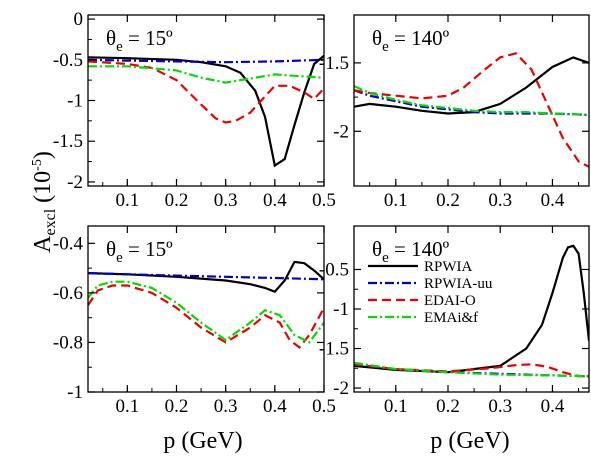 The image size is (591, 457). Describe the element at coordinates (469, 441) in the screenshot. I see `x-axis-label-right: p (GeV)` at that location.